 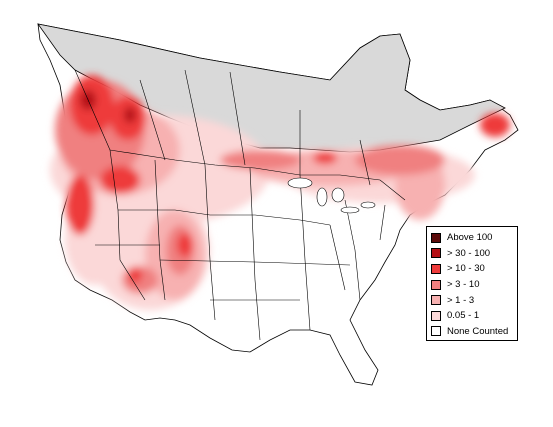 I want to click on legend-label: None Counted, so click(x=478, y=331).